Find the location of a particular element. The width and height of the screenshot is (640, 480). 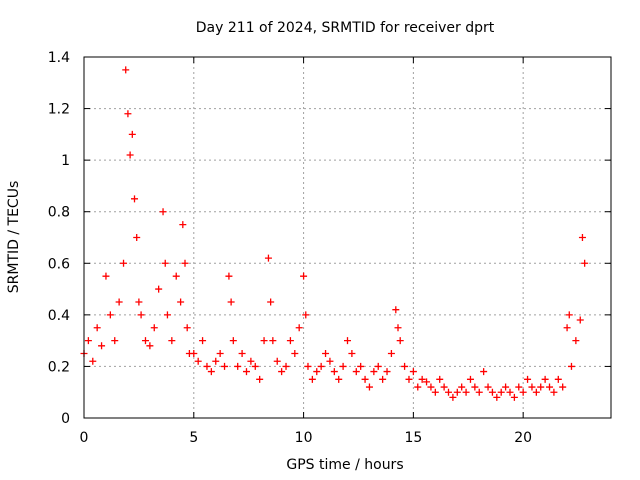

y-tick-label: 1 is located at coordinates (65, 161).